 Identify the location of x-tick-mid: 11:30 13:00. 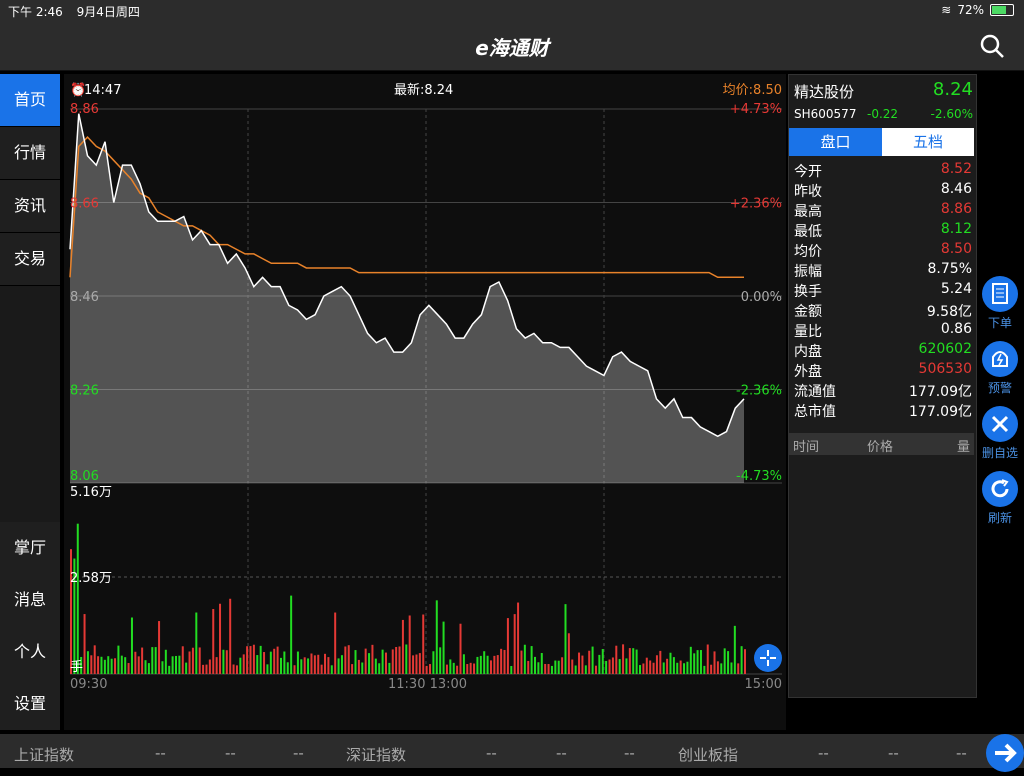
(427, 684).